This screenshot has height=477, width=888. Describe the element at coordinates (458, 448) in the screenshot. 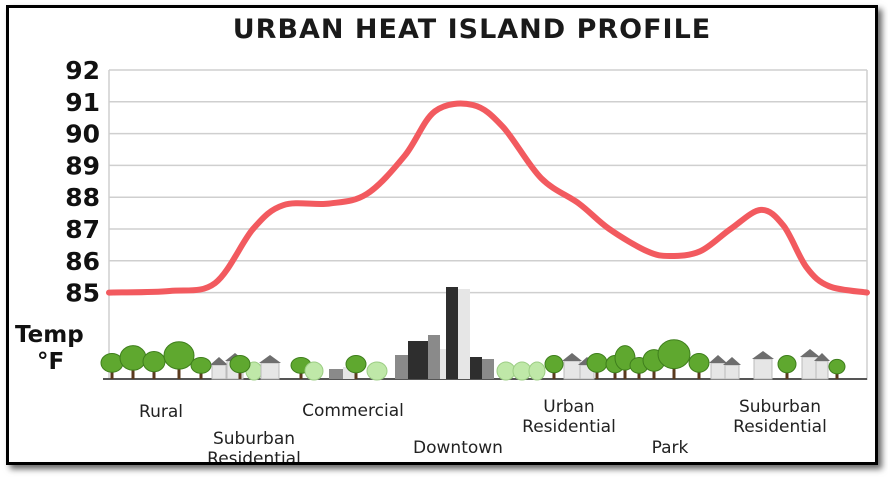

I see `zone-label: Downtown` at that location.